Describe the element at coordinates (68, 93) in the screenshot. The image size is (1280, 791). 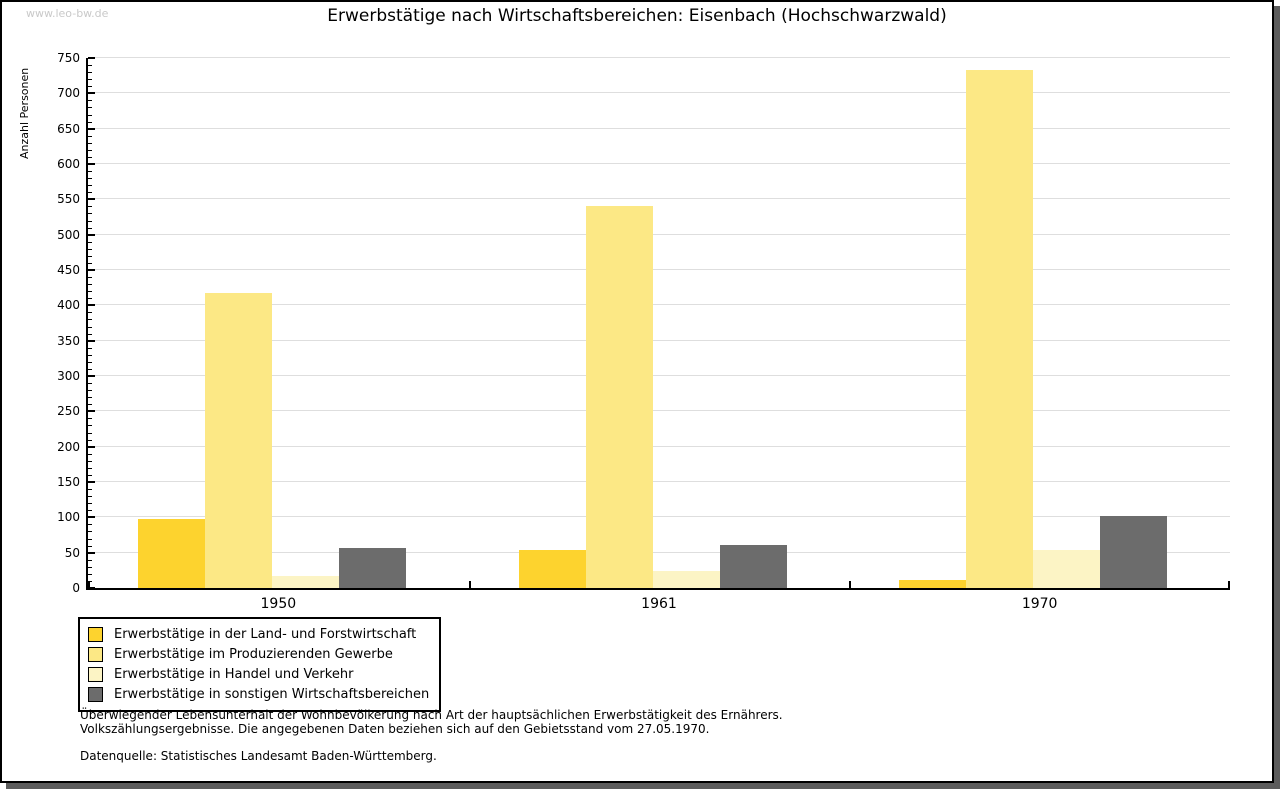
I see `y-tick-label: 700` at that location.